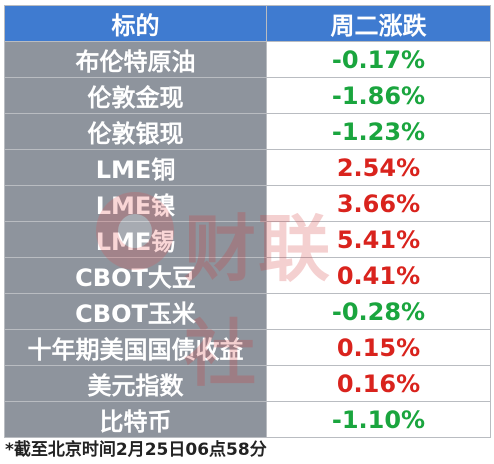 This screenshot has height=464, width=494. I want to click on table-row: LME铜 2.54%, so click(247, 167).